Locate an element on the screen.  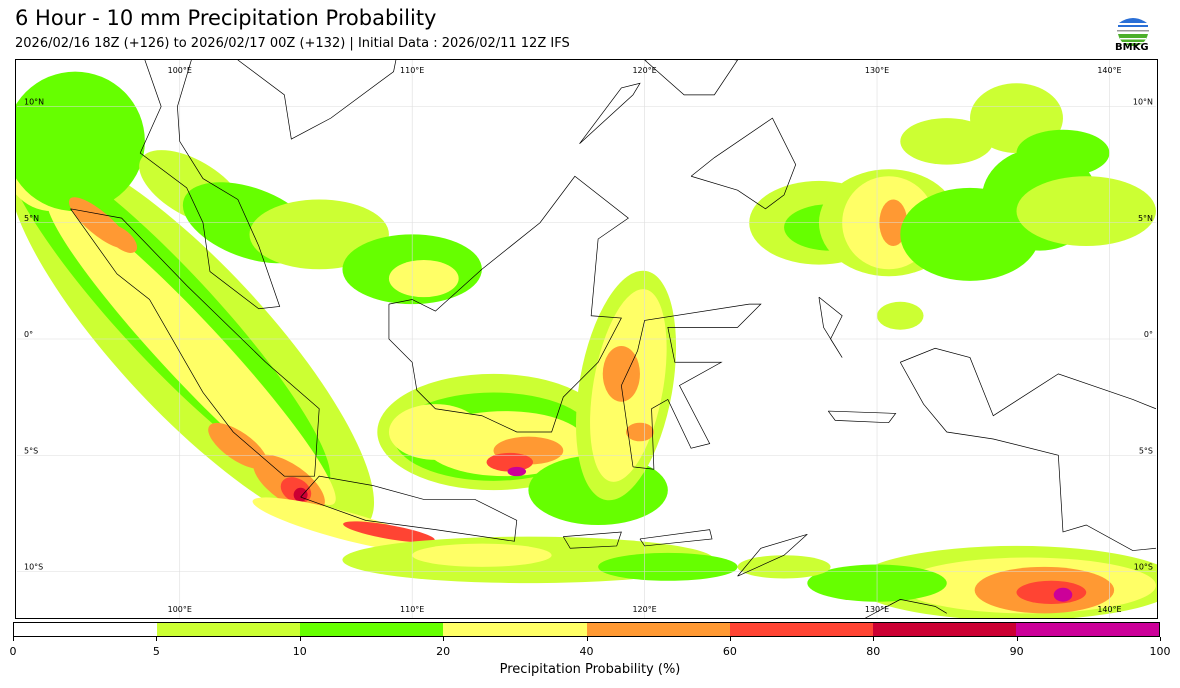
coastline-halmahera is located at coordinates (830, 327).